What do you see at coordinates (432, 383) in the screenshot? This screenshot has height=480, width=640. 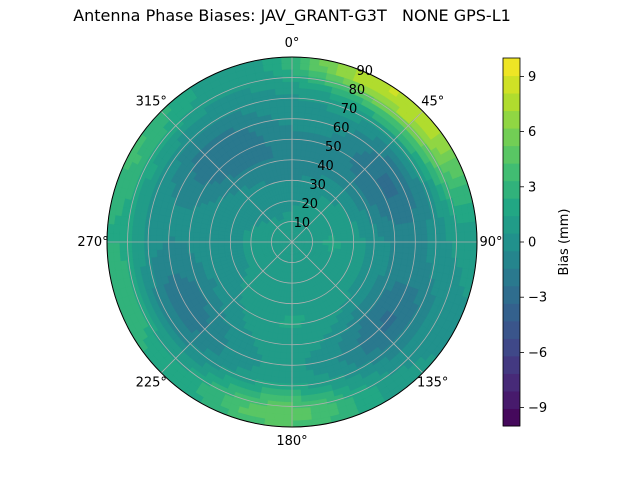 I see `theta-tick-label: 135°` at bounding box center [432, 383].